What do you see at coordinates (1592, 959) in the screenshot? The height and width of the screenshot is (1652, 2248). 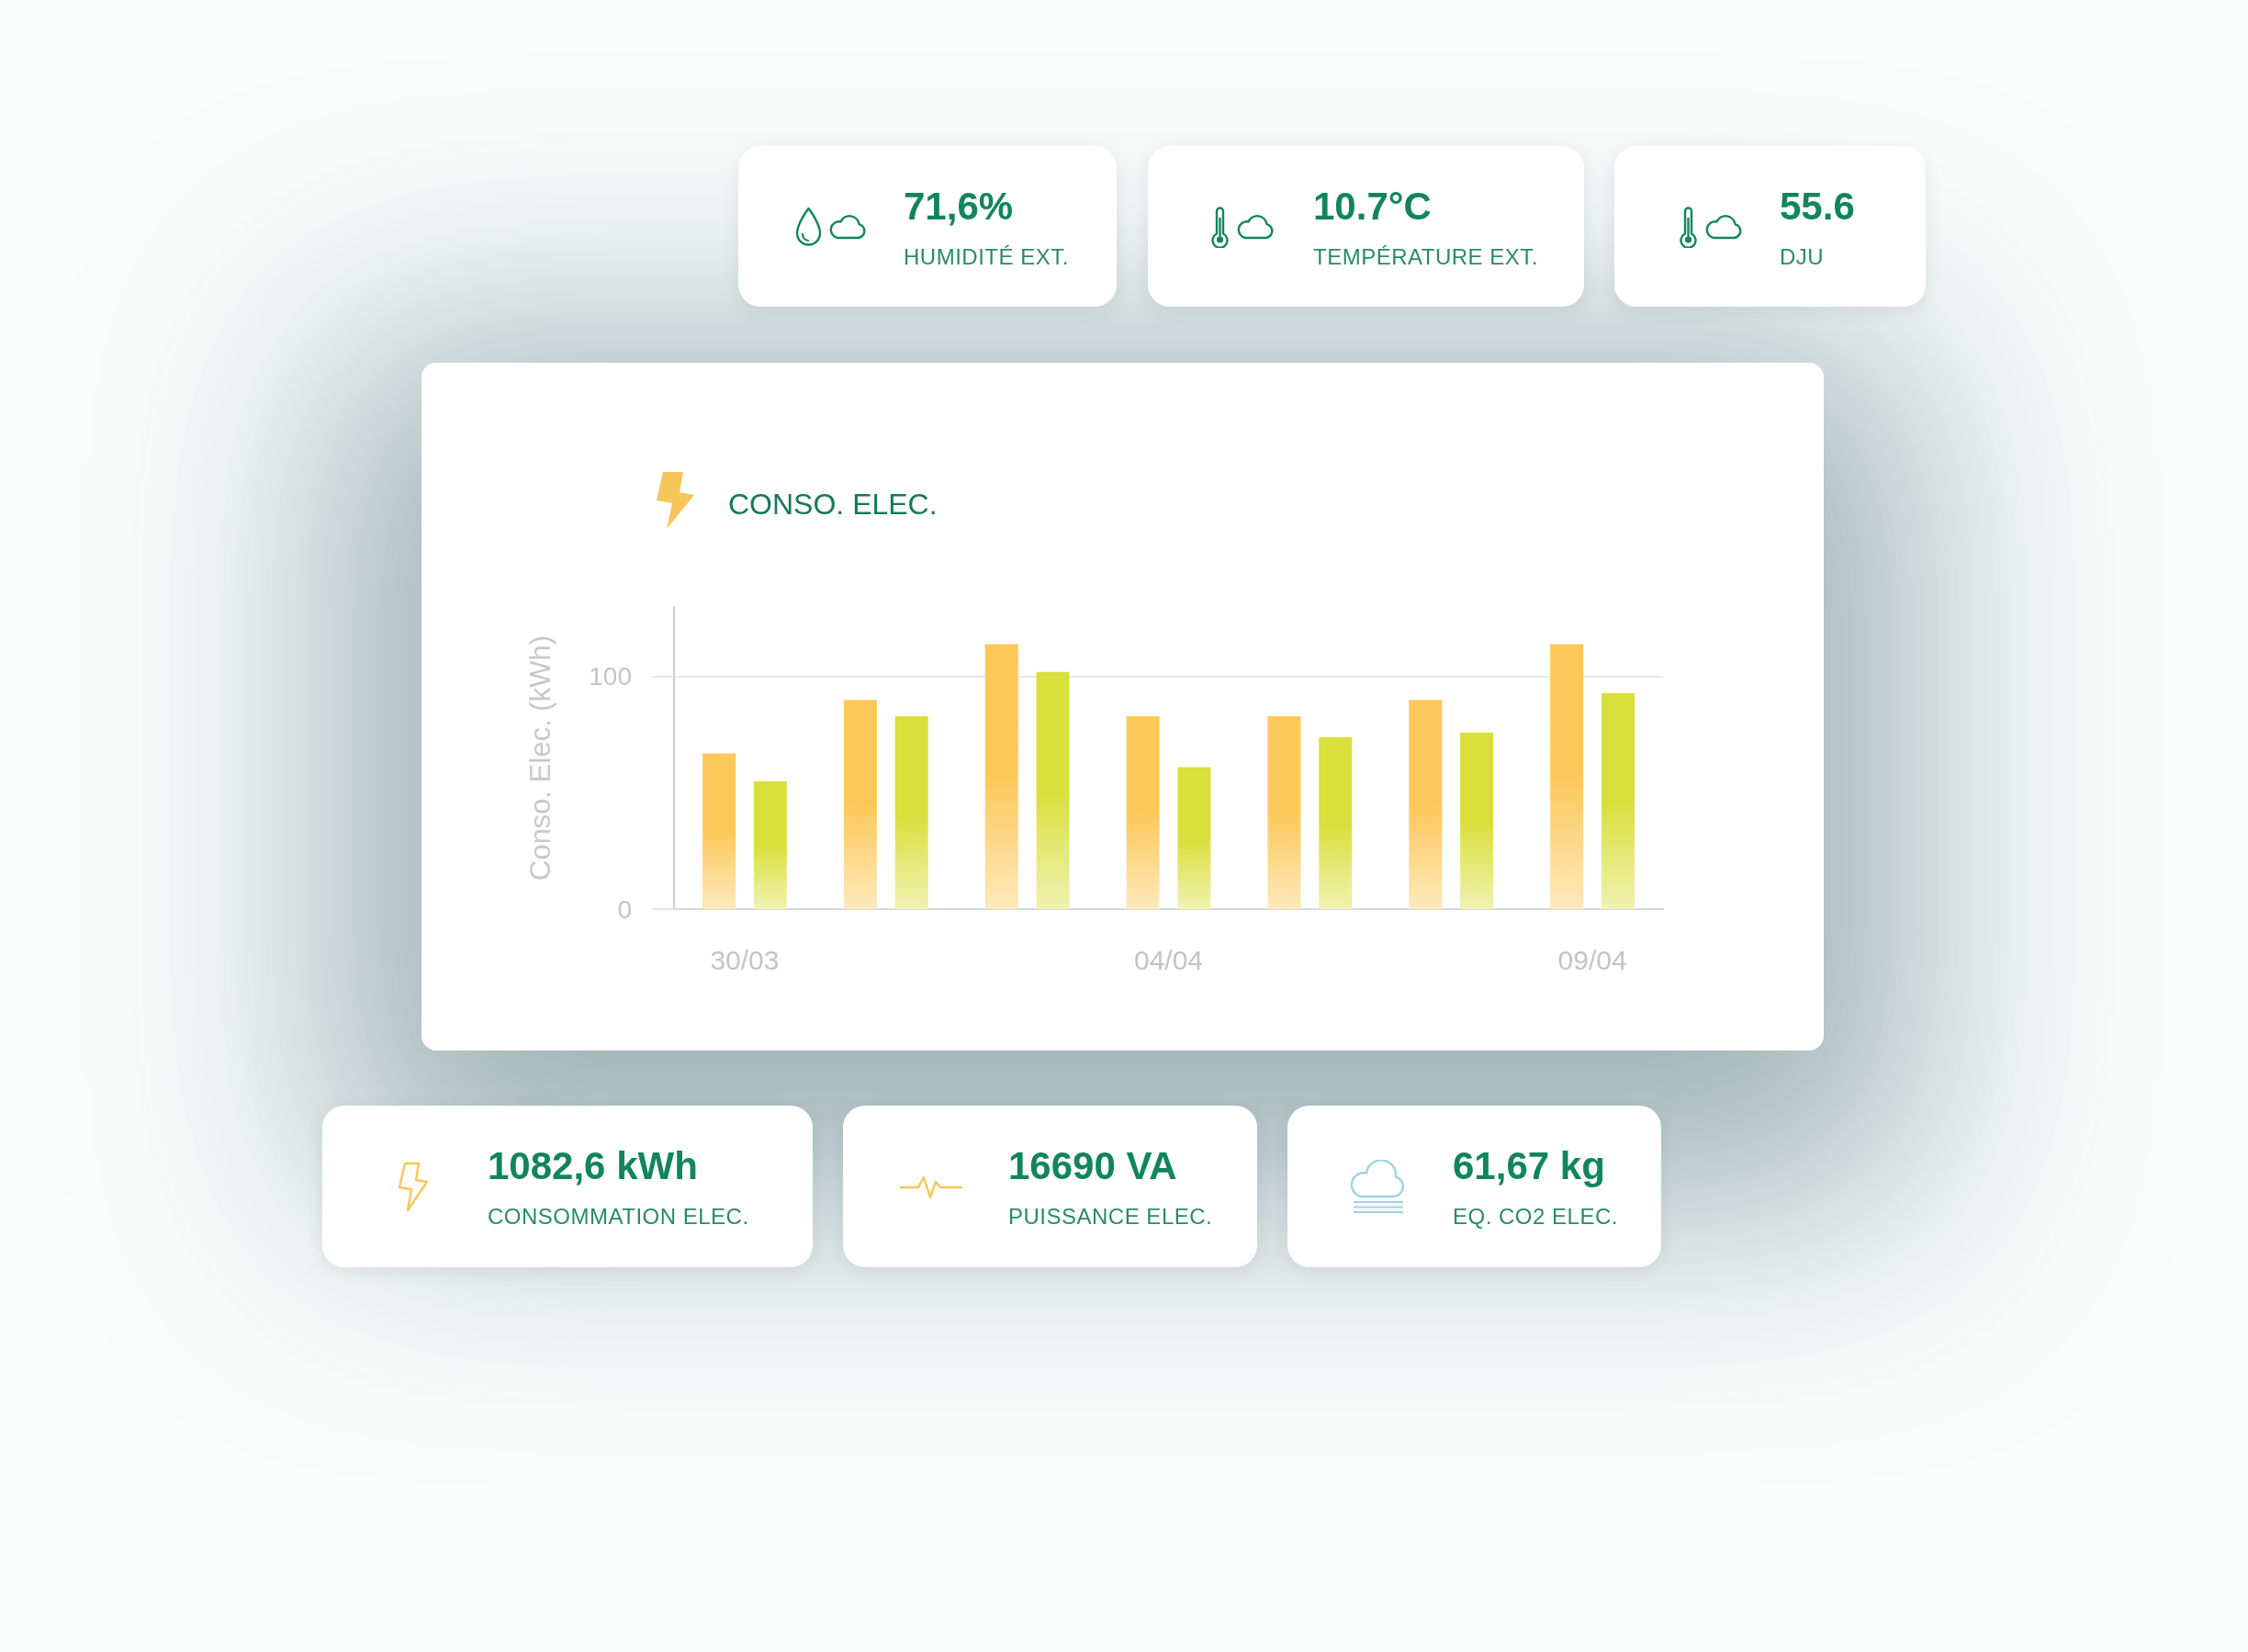 I see `x-tick-label: 09/04` at bounding box center [1592, 959].